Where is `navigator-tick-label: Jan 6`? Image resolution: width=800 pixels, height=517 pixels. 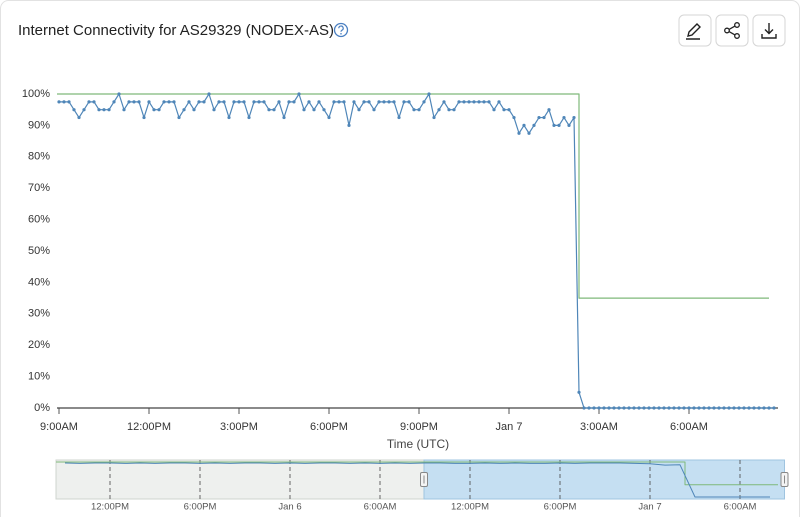
navigator-tick-label: Jan 6 is located at coordinates (289, 507).